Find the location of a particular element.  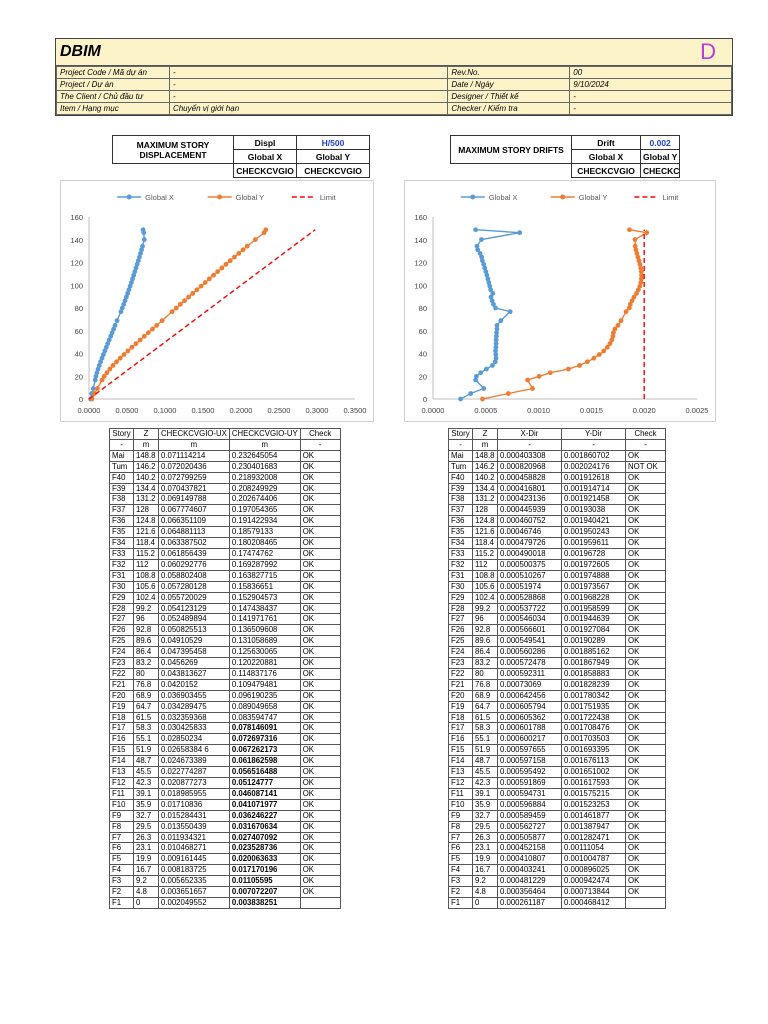

table-cell: F3 is located at coordinates (121, 881).